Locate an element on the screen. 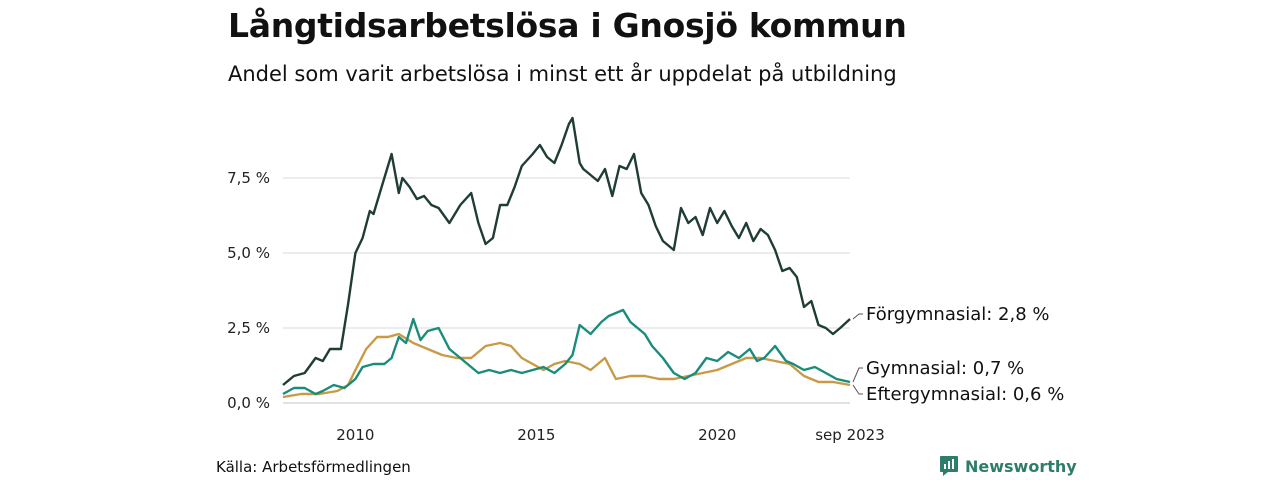  brand-name: Newsworthy is located at coordinates (1021, 466).